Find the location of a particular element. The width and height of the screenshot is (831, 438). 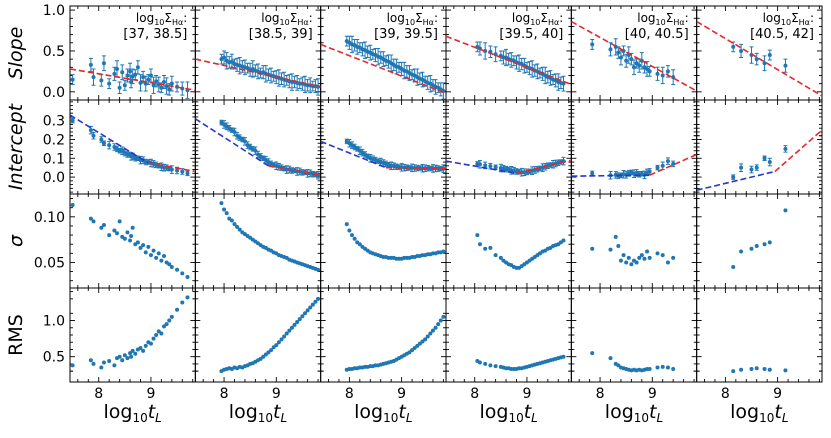

y-tick-label: 0.1 is located at coordinates (54, 159).